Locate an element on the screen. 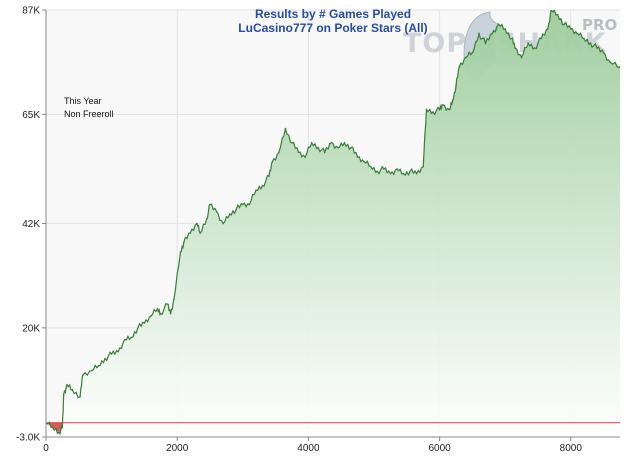  y-tick-label: -3.0K is located at coordinates (28, 438).